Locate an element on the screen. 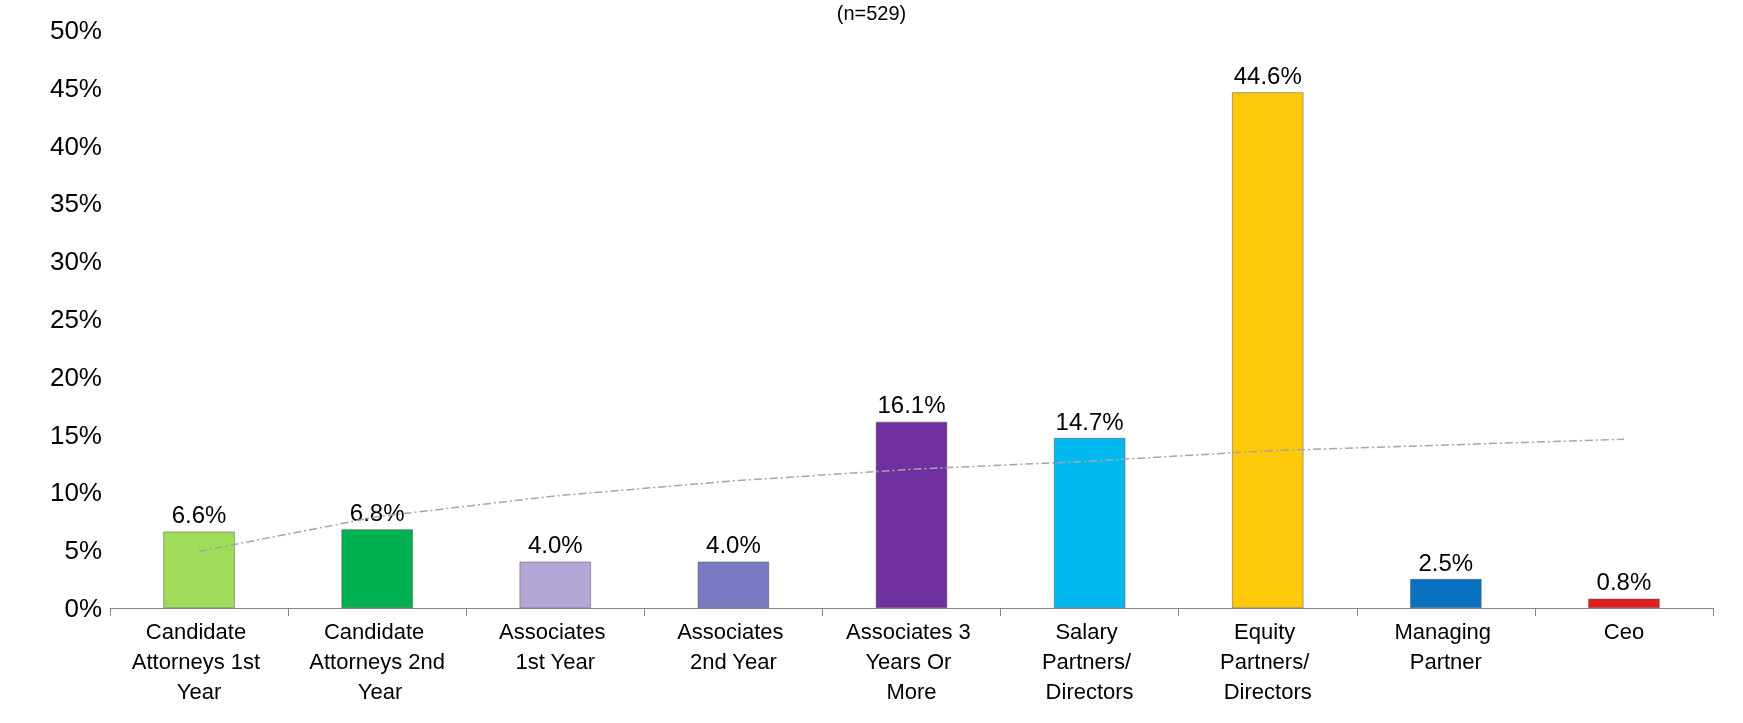 This screenshot has width=1743, height=723. y-tick-label: 0% is located at coordinates (83, 608).